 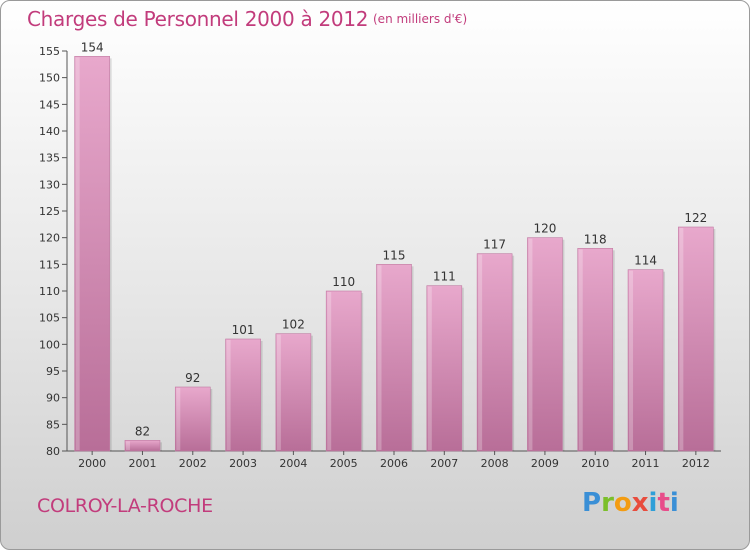 What do you see at coordinates (142, 431) in the screenshot?
I see `value-label-2001: 82` at bounding box center [142, 431].